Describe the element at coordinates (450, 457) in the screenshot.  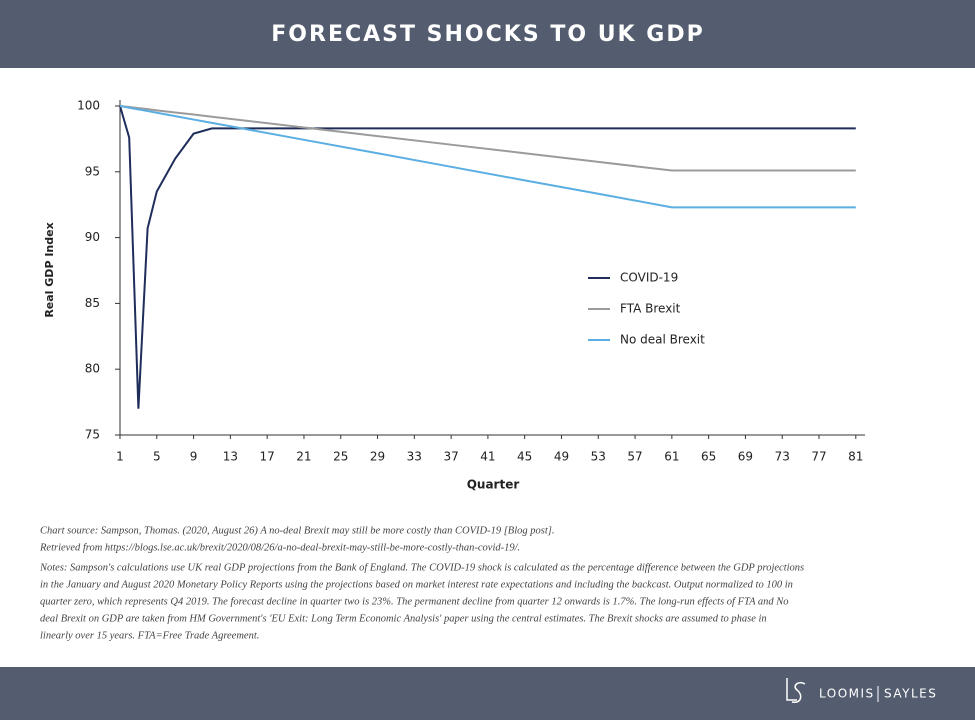
I see `x-tick-label: 37` at that location.